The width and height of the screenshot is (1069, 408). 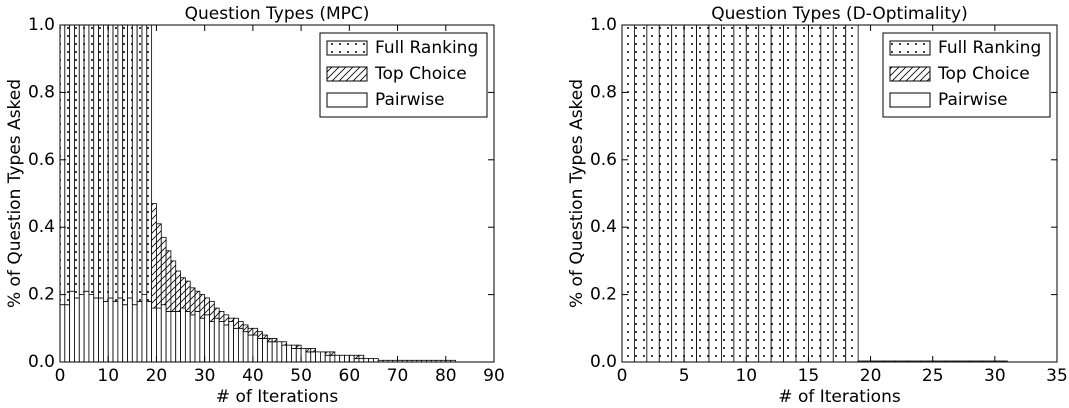 I want to click on y-axis-label: % of Question Types Asked, so click(x=577, y=193).